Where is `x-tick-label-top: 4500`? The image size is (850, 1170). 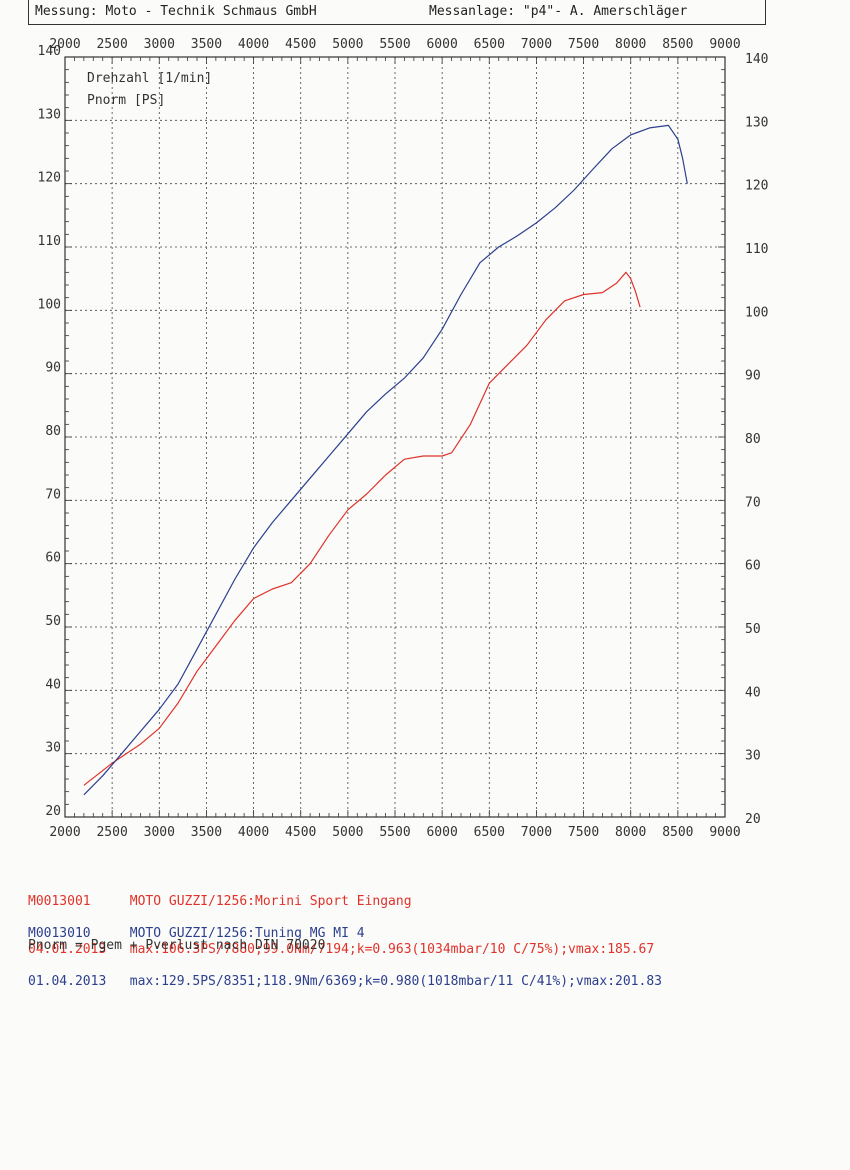 x-tick-label-top: 4500 is located at coordinates (300, 44).